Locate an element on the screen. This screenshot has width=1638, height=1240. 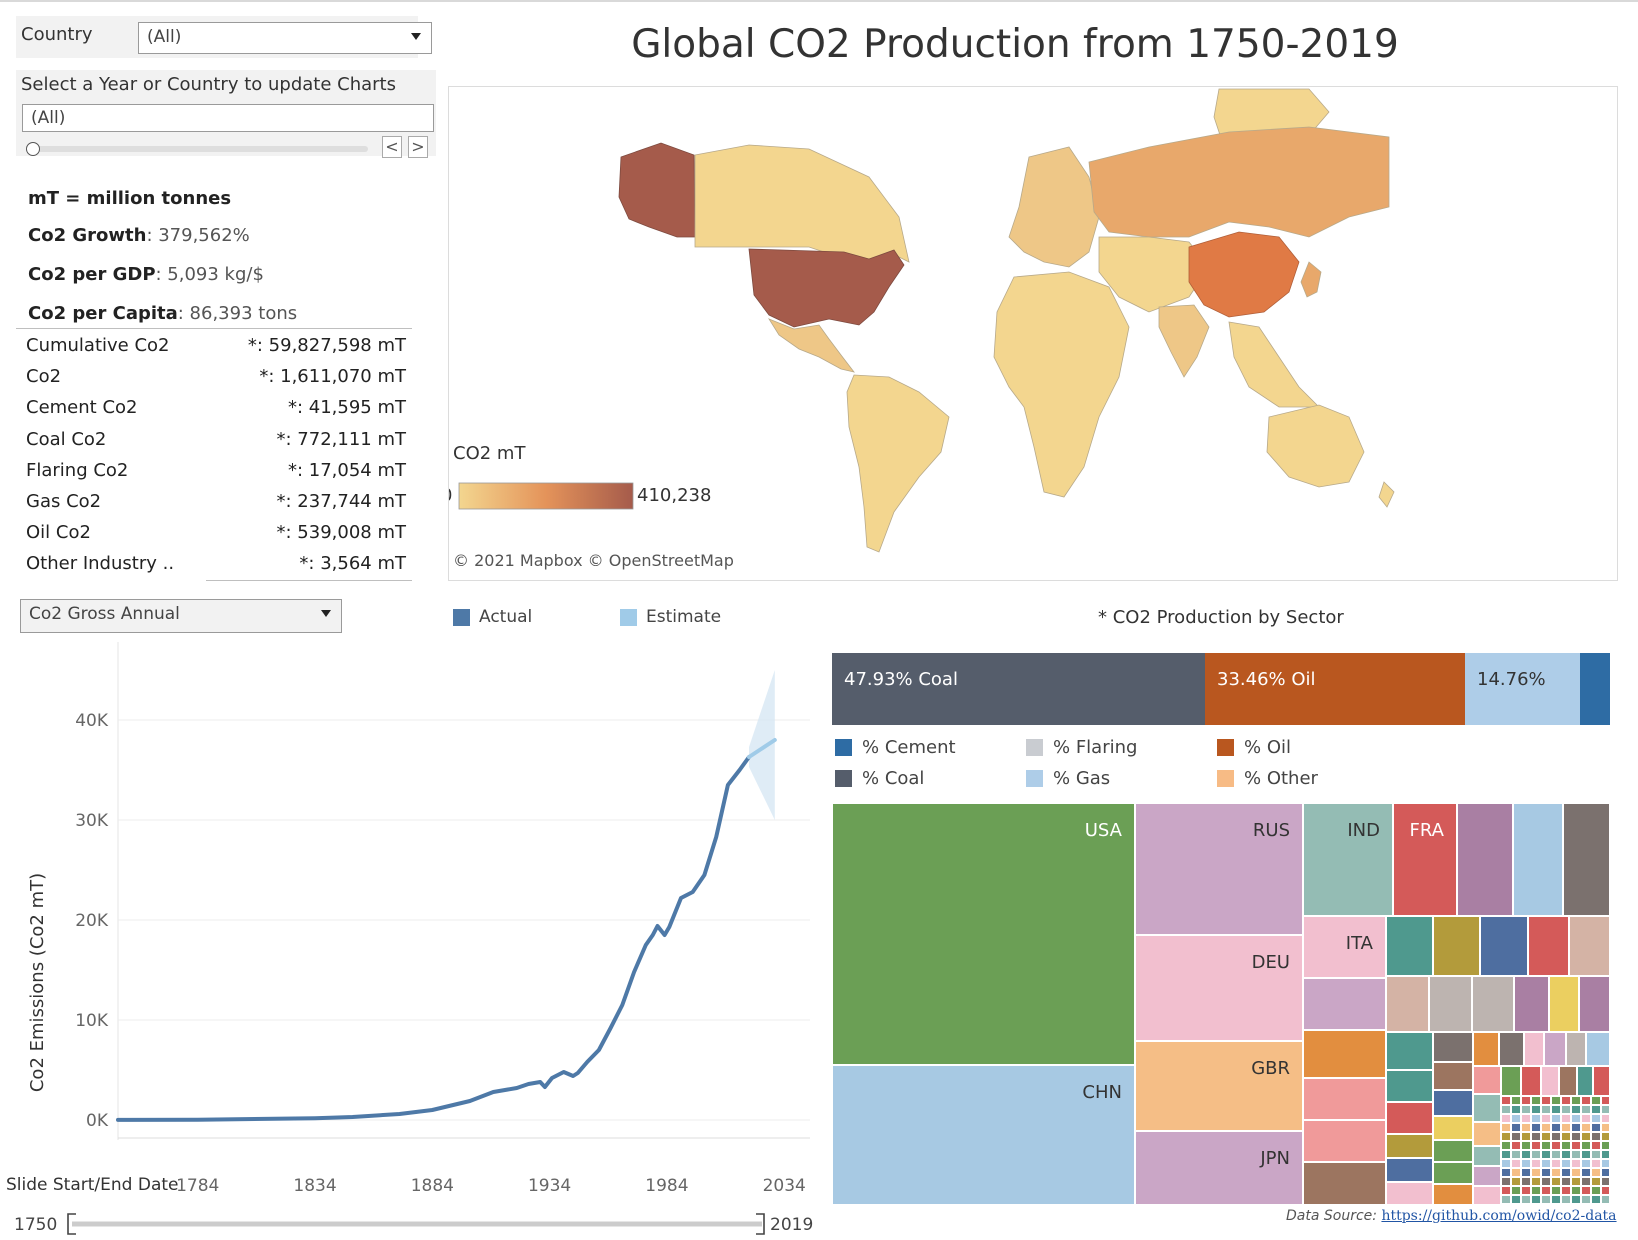
map-india is located at coordinates (1184, 341).